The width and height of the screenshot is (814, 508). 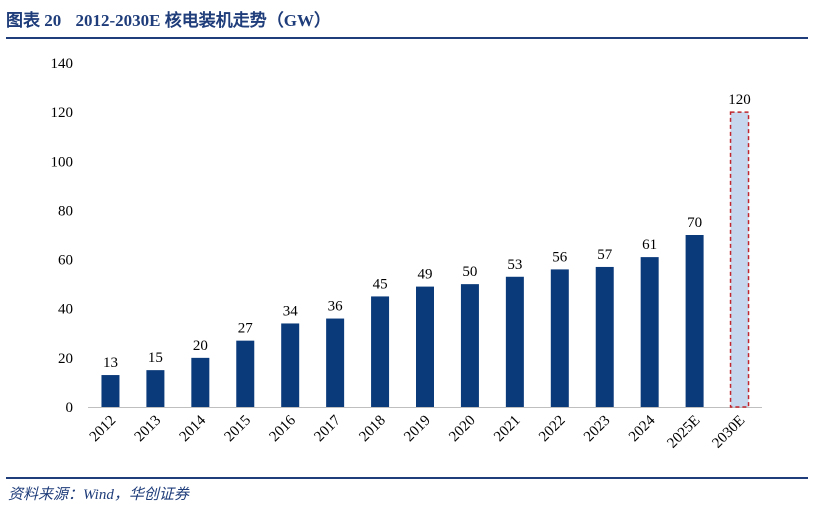 I want to click on y-tick-label: 120, so click(x=62, y=113).